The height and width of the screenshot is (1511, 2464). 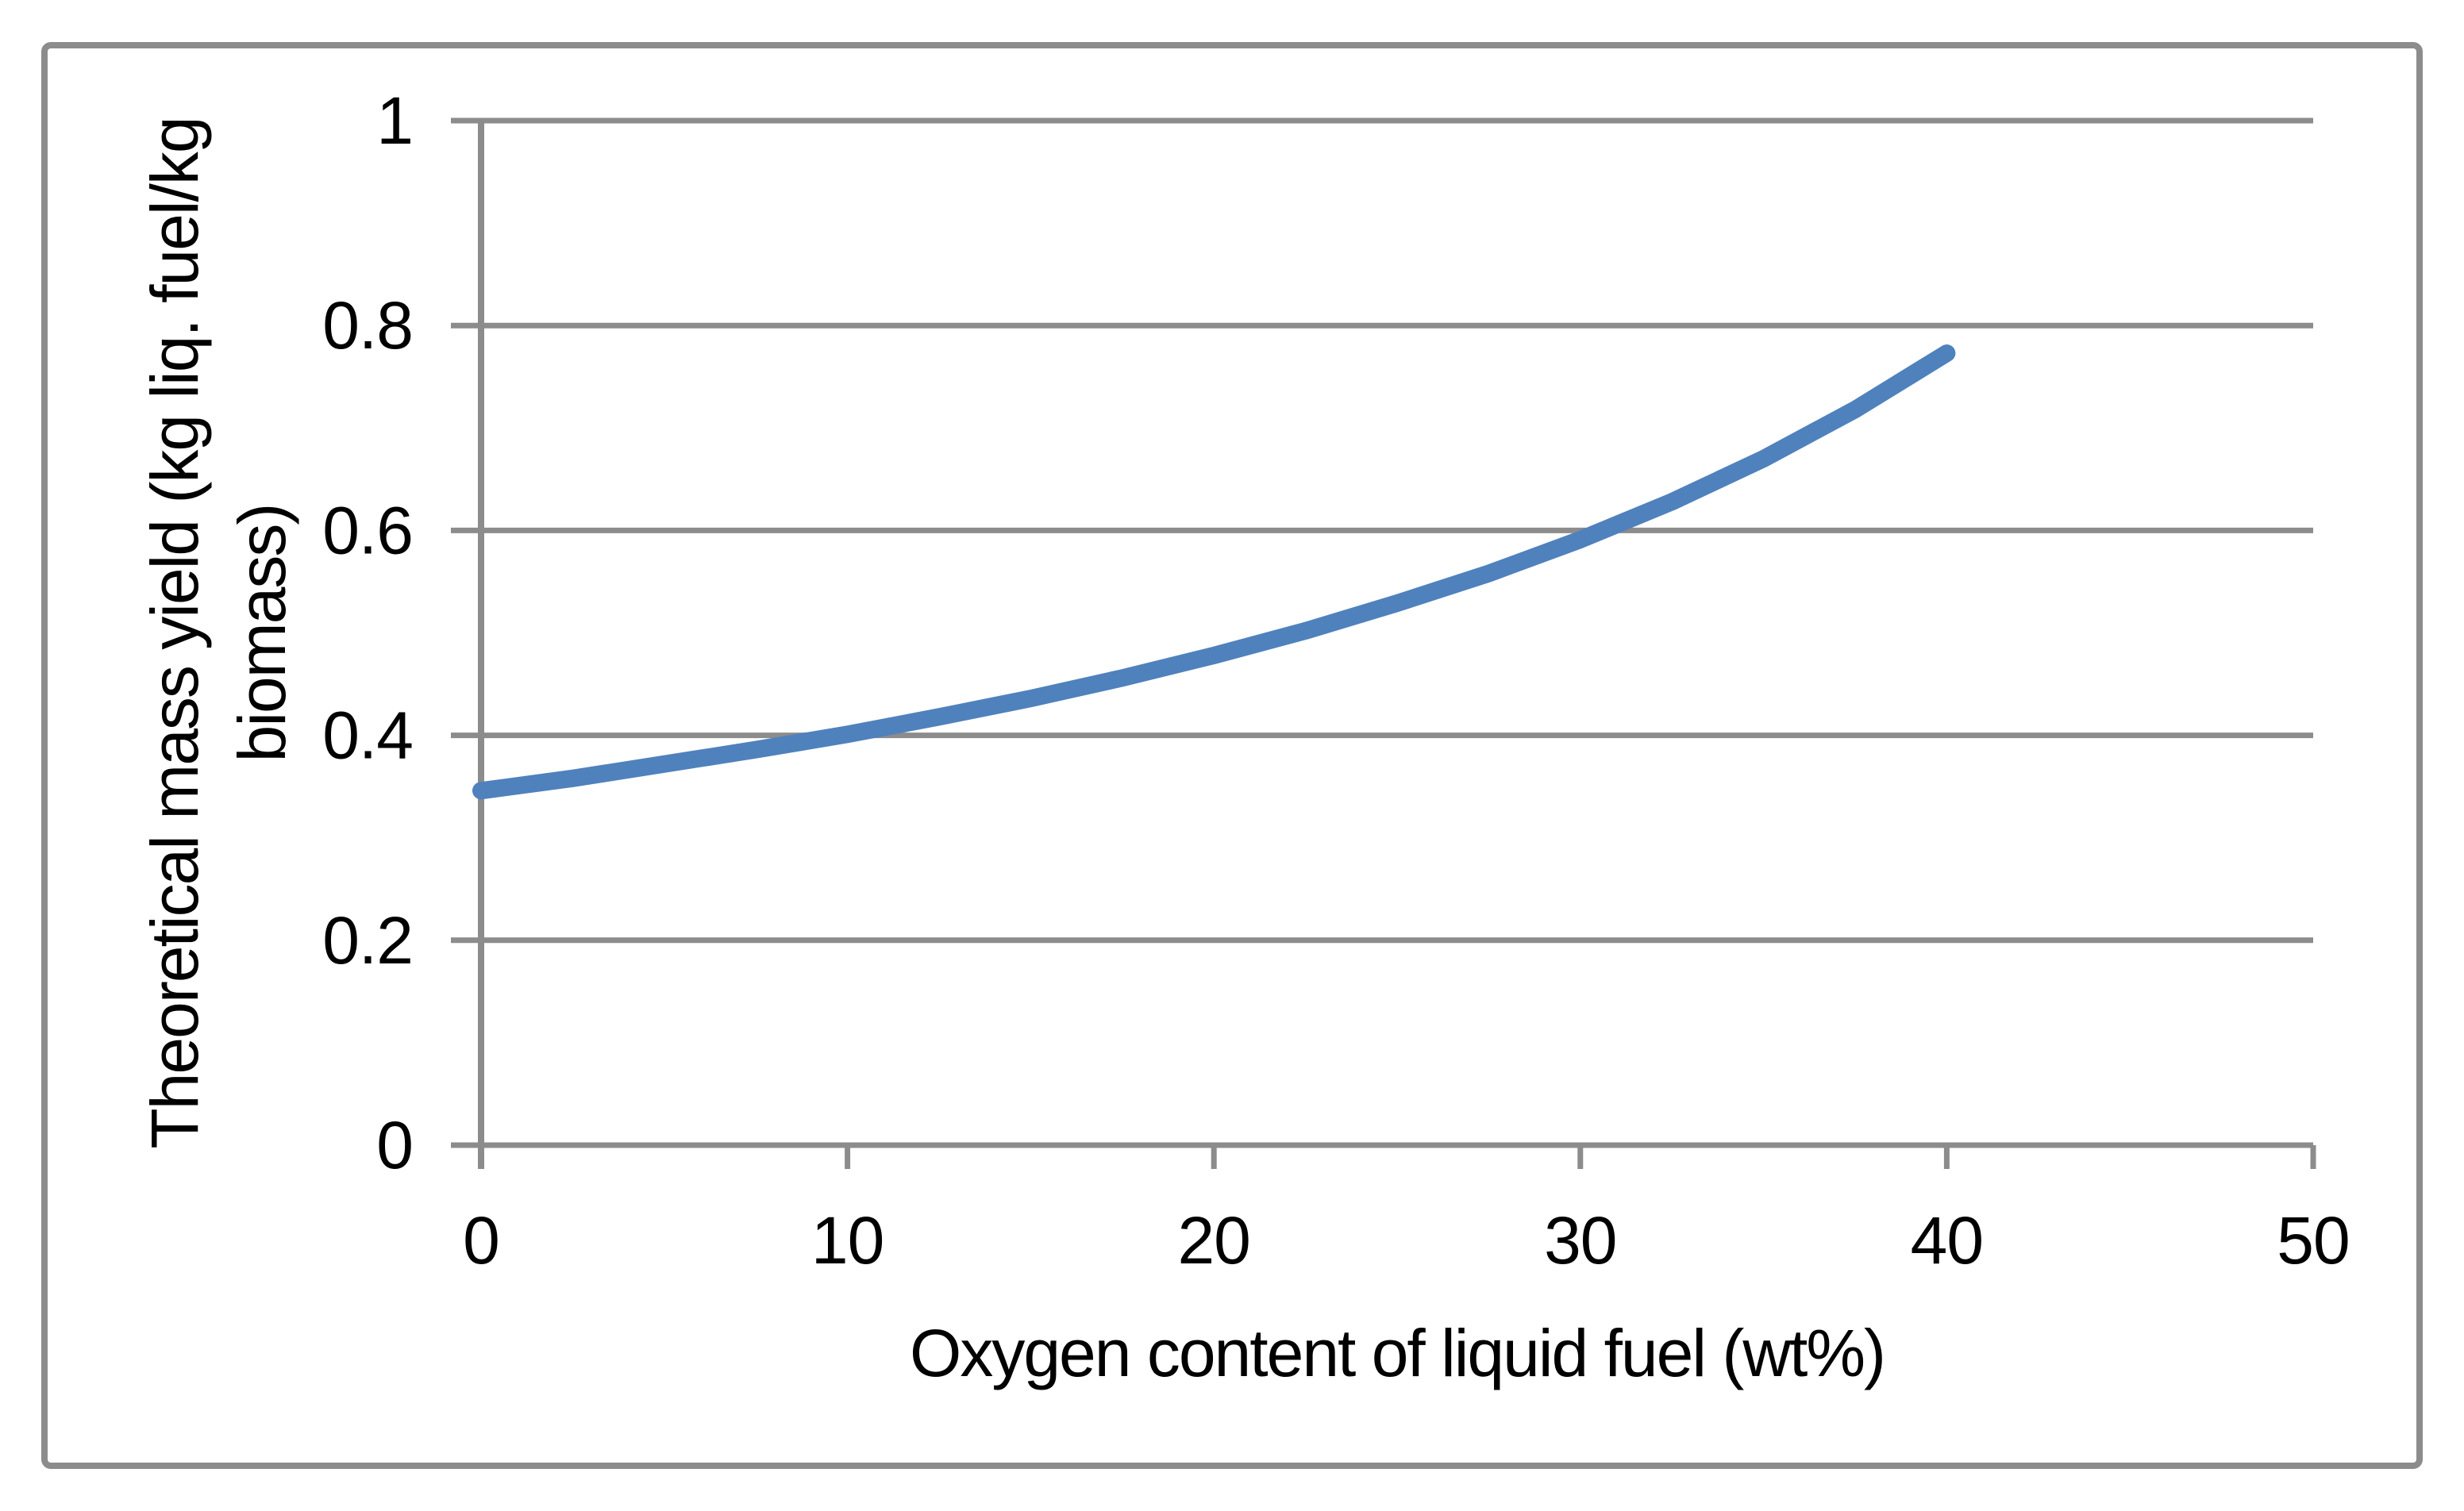 I want to click on y-tick-label-0.4: 0.4, so click(x=367, y=735).